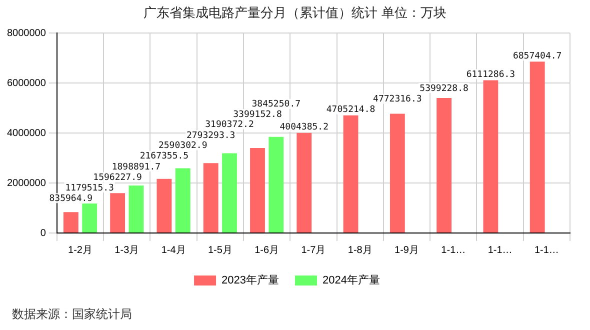 Image resolution: width=590 pixels, height=330 pixels. Describe the element at coordinates (257, 115) in the screenshot. I see `data-label: 3399152.8` at that location.